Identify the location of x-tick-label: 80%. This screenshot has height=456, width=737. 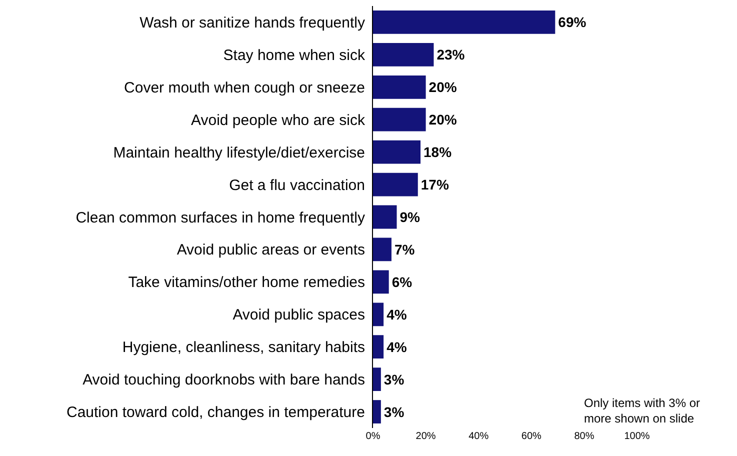
(584, 436).